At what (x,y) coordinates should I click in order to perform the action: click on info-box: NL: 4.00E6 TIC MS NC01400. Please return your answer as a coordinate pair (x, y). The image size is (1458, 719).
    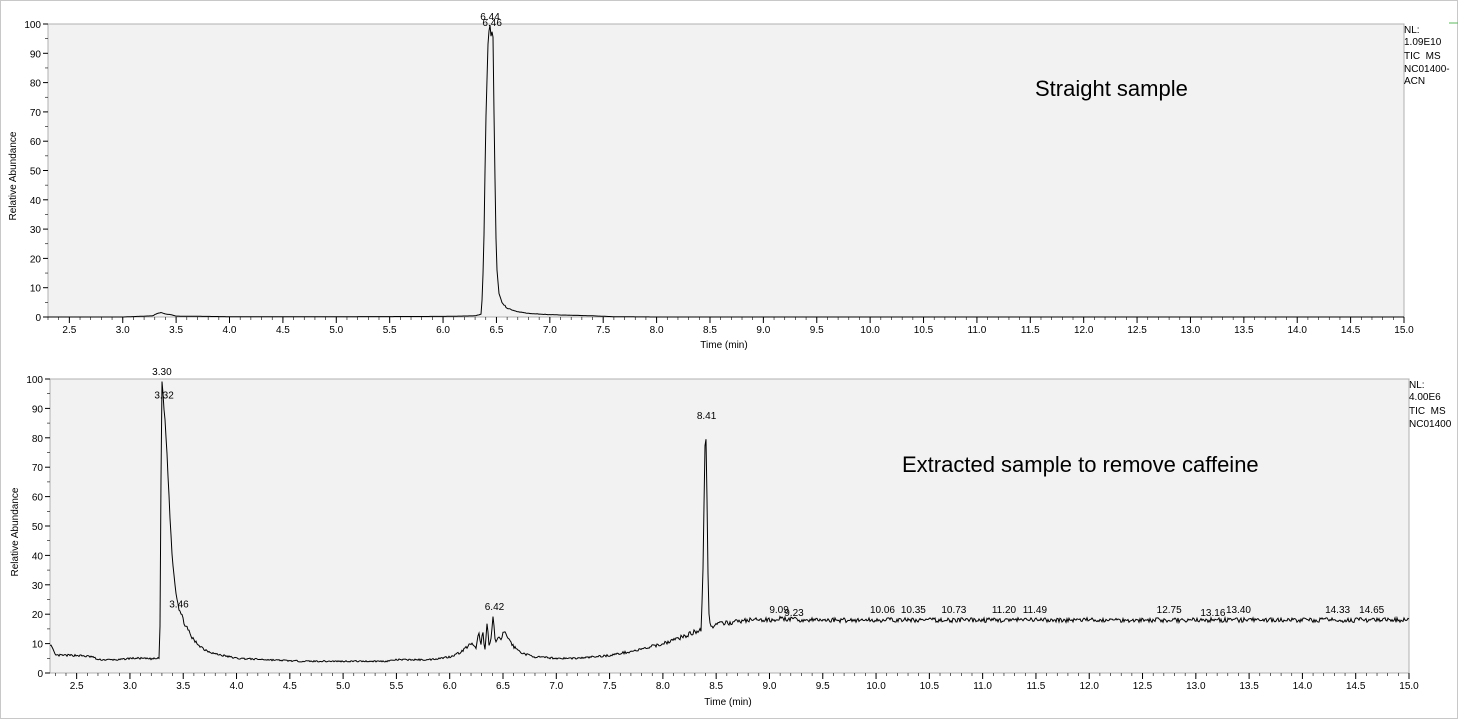
    Looking at the image, I should click on (1430, 405).